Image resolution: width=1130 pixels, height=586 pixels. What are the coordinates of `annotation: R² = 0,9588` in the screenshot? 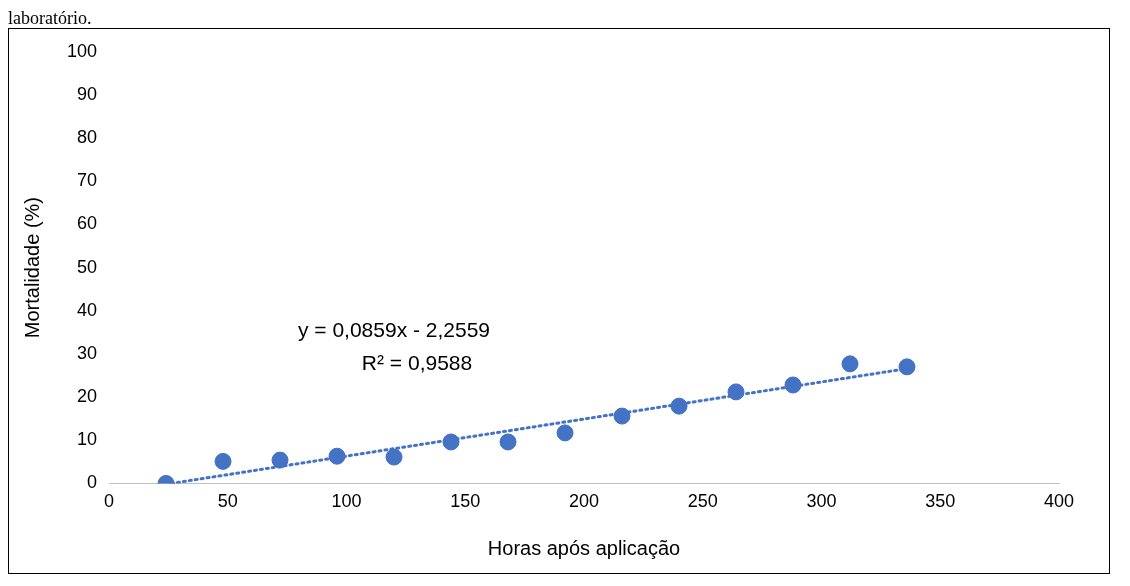 It's located at (417, 362).